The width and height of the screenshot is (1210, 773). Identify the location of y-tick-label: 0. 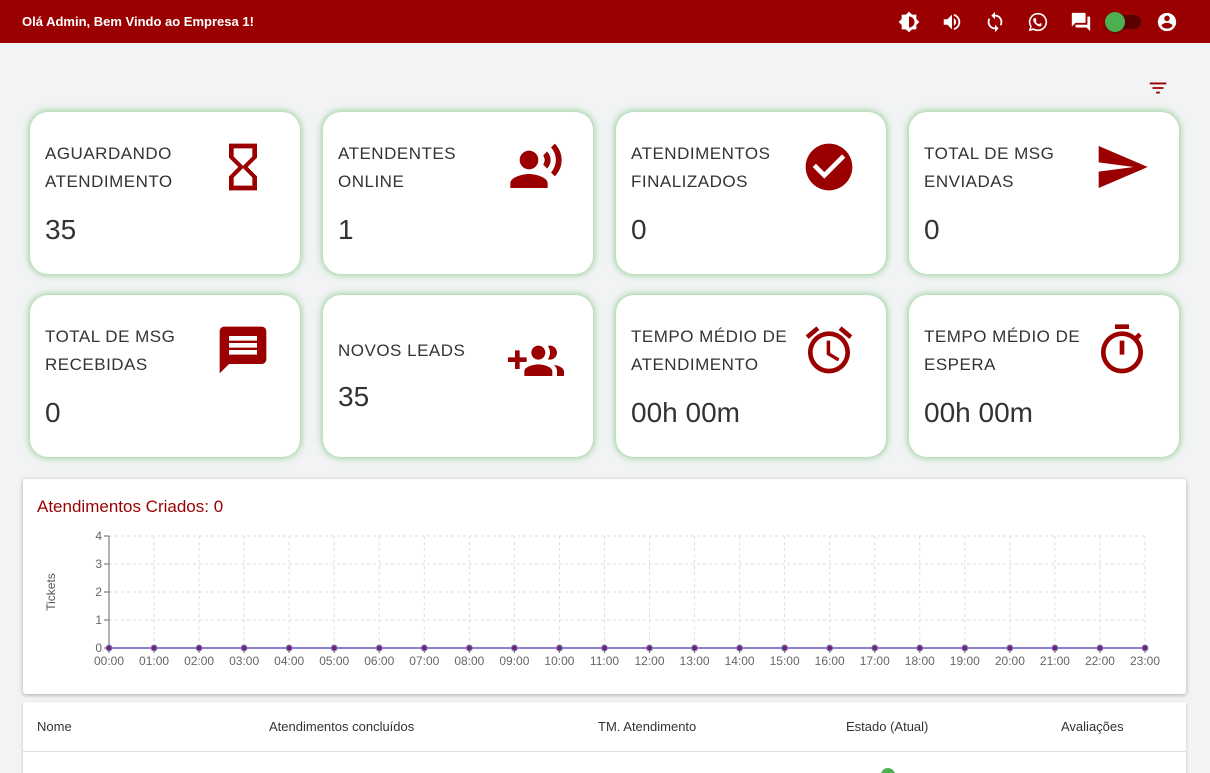
(98, 648).